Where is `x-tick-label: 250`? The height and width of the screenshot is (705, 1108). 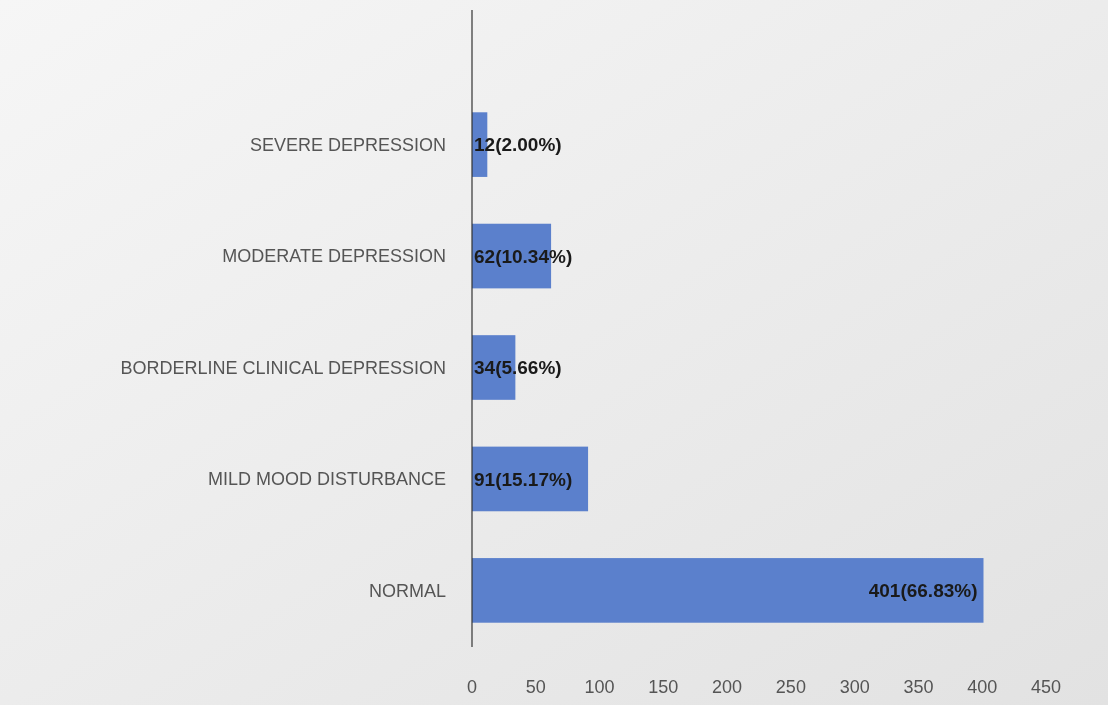
x-tick-label: 250 is located at coordinates (790, 687).